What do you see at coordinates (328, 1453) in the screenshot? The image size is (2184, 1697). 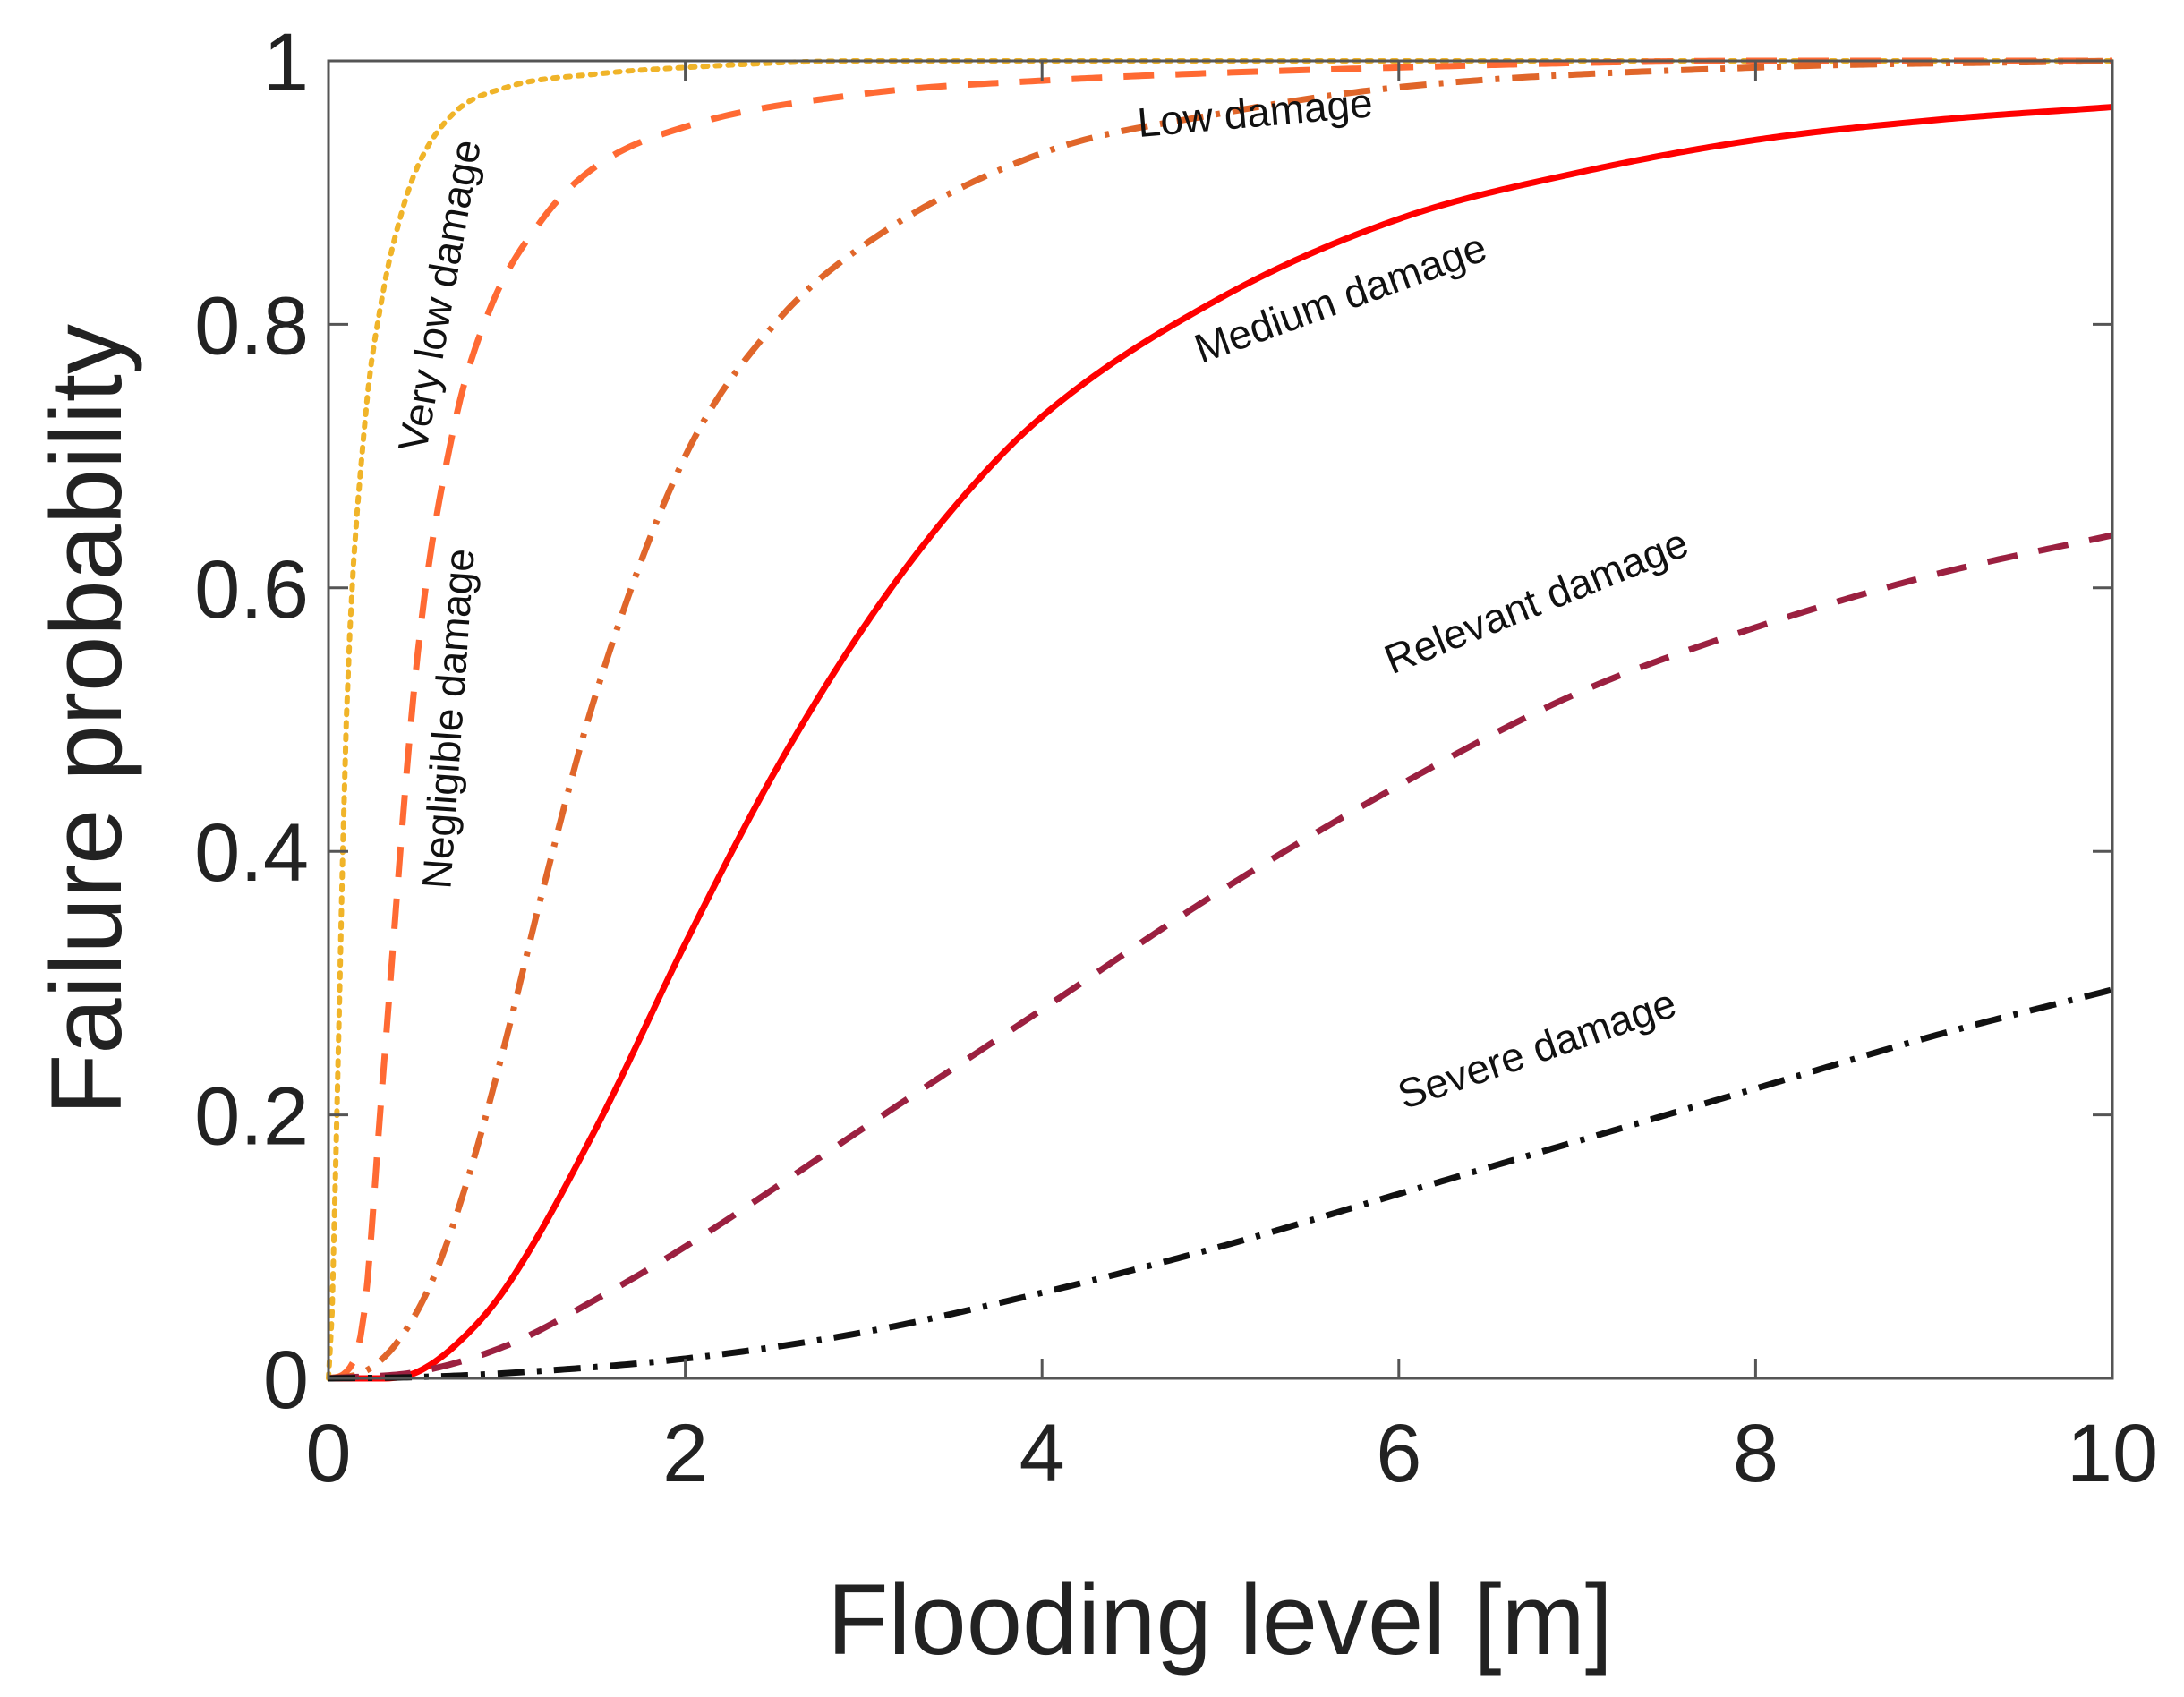 I see `x-tick-label: 0` at bounding box center [328, 1453].